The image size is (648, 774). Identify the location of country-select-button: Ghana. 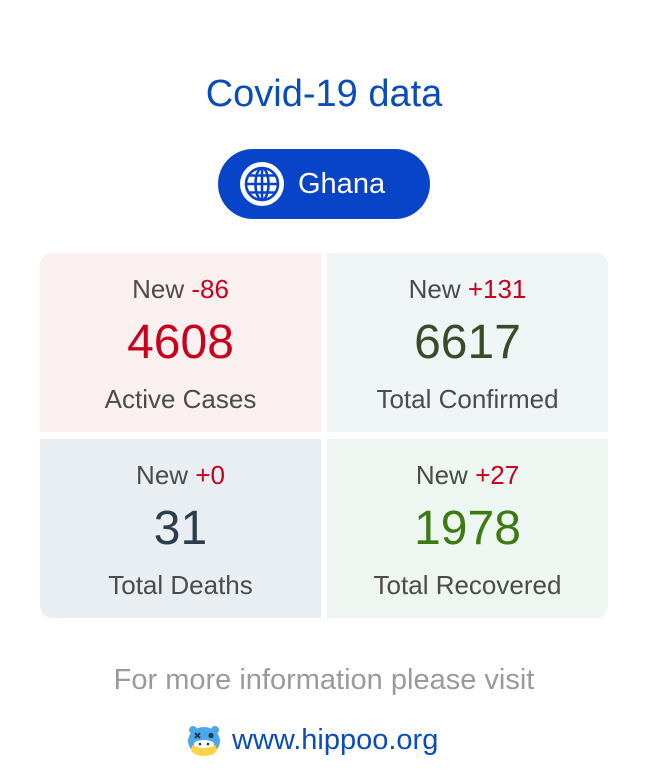
(324, 184).